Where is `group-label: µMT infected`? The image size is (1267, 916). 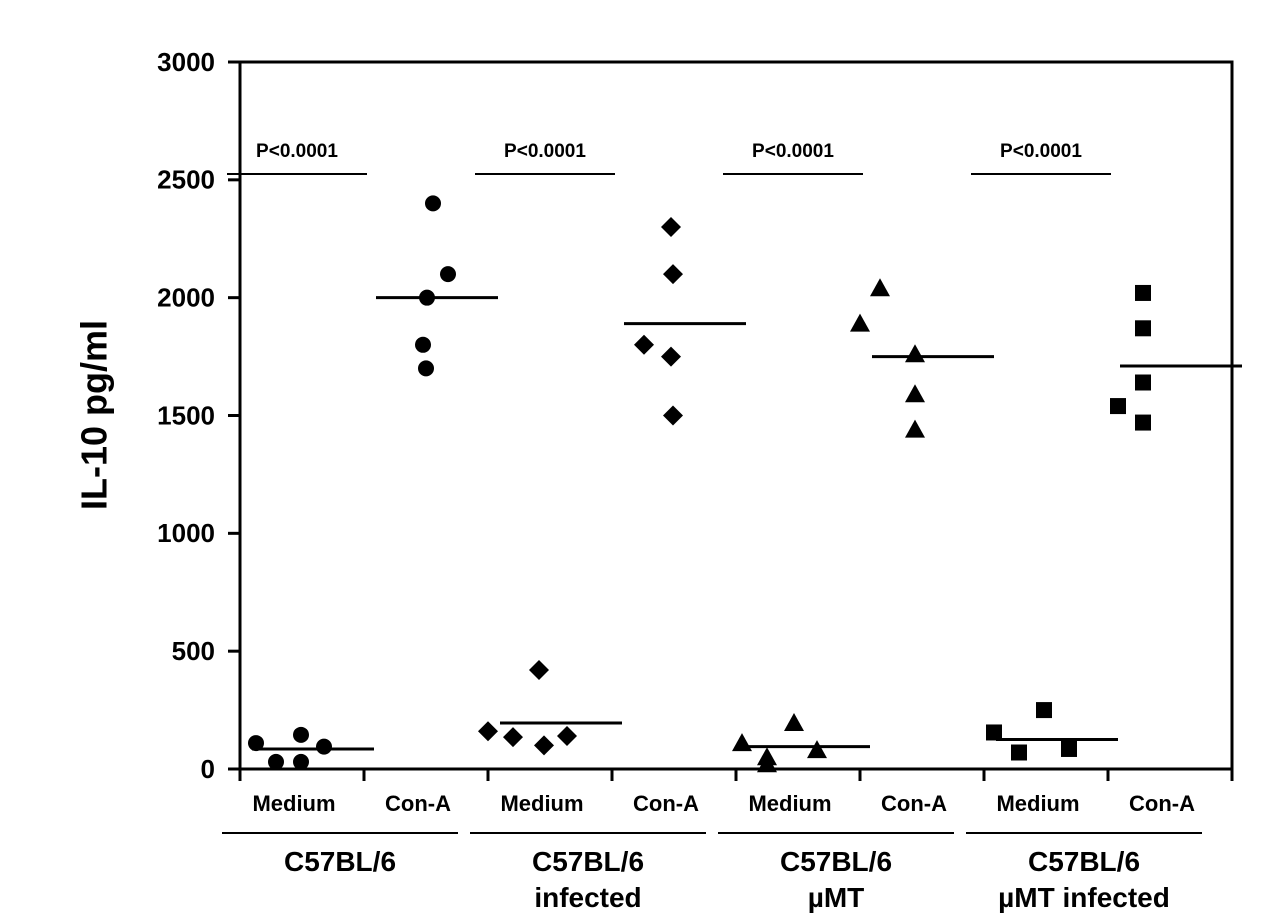 group-label: µMT infected is located at coordinates (1084, 897).